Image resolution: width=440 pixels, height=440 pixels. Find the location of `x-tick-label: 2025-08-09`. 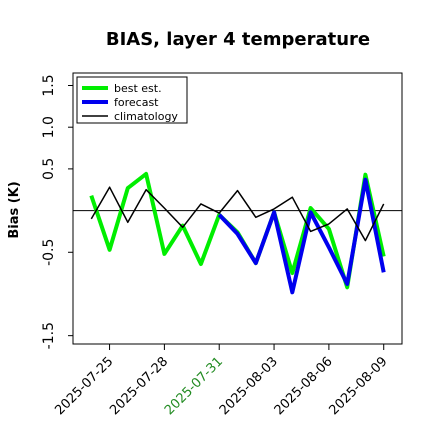

x-tick-label: 2025-08-09 is located at coordinates (359, 386).